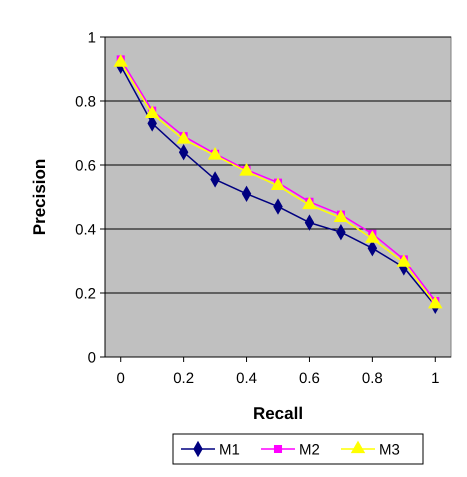 The image size is (467, 477). What do you see at coordinates (92, 357) in the screenshot?
I see `y-tick-label: 0` at bounding box center [92, 357].